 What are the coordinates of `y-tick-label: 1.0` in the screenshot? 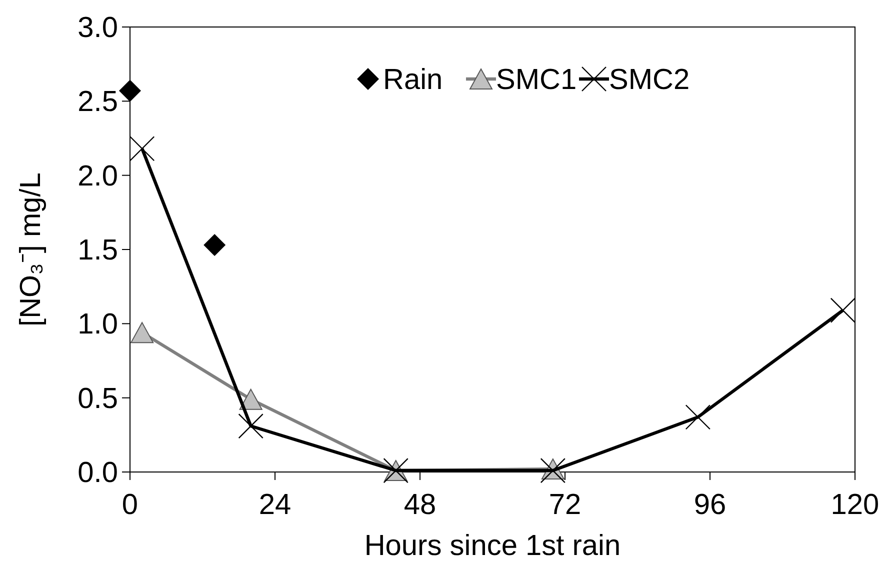 It's located at (98, 324).